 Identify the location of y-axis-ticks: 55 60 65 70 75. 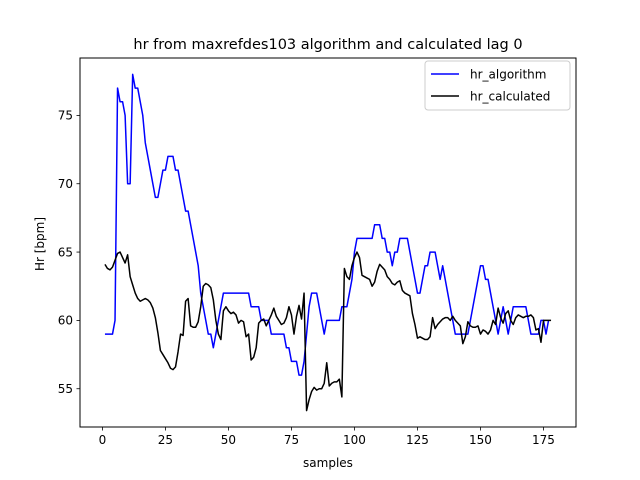
(69, 252).